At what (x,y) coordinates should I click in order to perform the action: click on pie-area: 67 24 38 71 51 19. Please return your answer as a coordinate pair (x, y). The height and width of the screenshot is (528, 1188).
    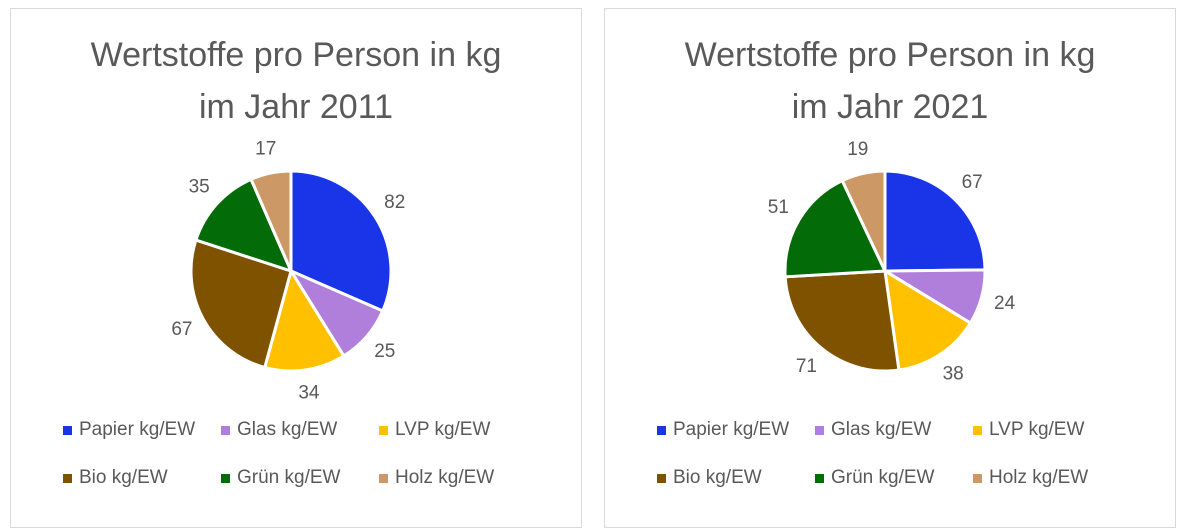
    Looking at the image, I should click on (892, 262).